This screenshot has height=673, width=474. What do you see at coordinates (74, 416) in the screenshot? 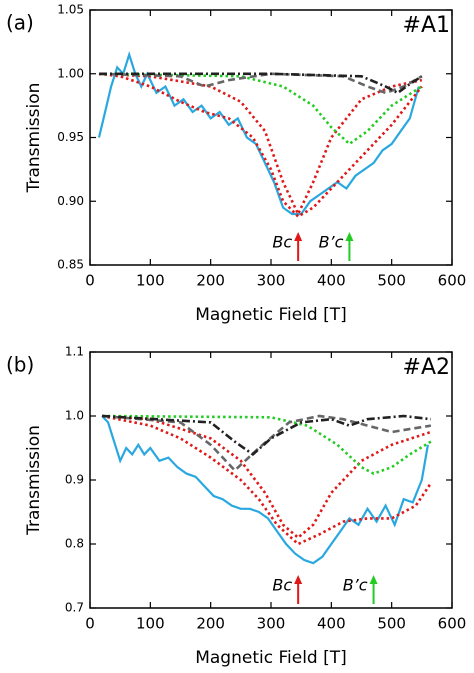
I see `y-tick-label: 1.0` at bounding box center [74, 416].